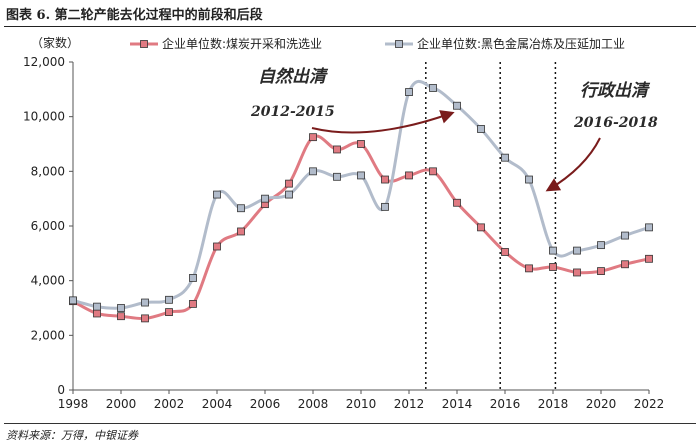 The height and width of the screenshot is (446, 700). What do you see at coordinates (521, 43) in the screenshot?
I see `legend-label: 企业单位数:黑色金属冶炼及压延加工业` at bounding box center [521, 43].